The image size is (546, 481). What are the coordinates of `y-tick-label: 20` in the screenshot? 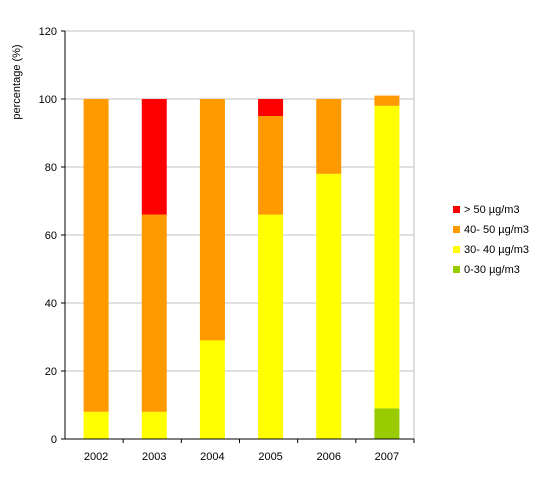 It's located at (51, 372).